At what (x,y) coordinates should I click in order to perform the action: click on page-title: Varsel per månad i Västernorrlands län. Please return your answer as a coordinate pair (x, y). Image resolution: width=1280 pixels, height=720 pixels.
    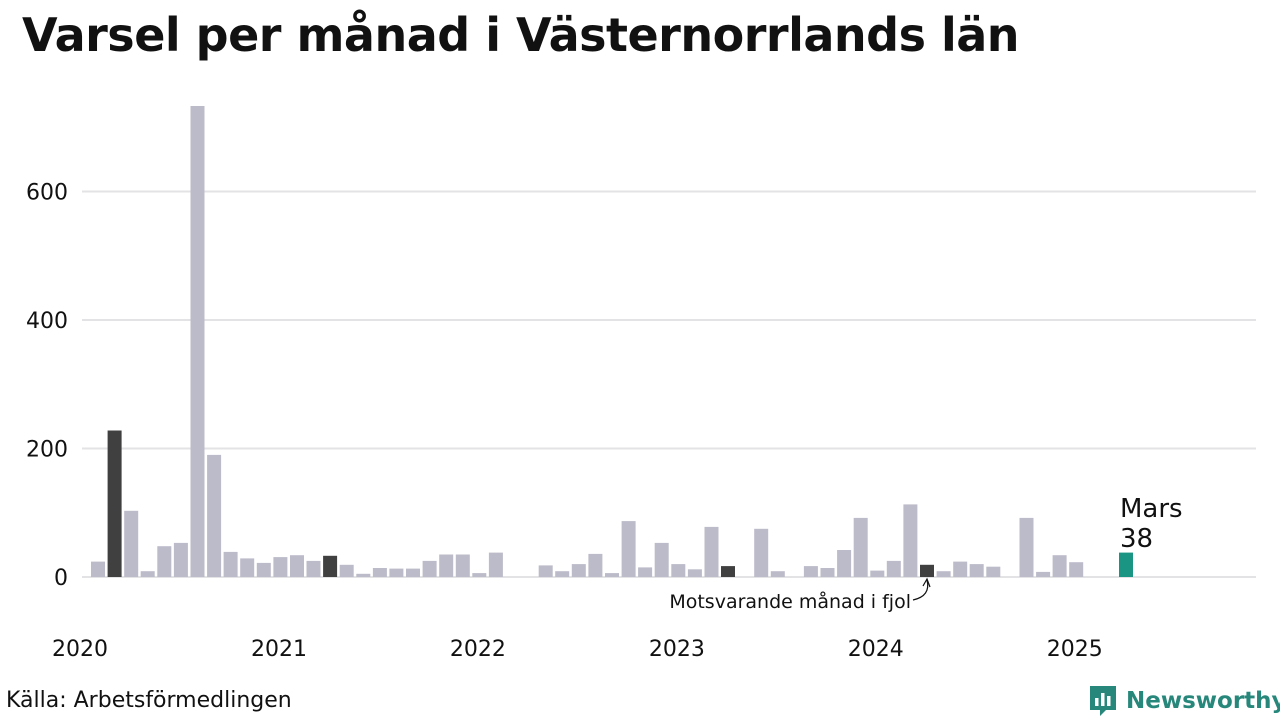
    Looking at the image, I should click on (521, 35).